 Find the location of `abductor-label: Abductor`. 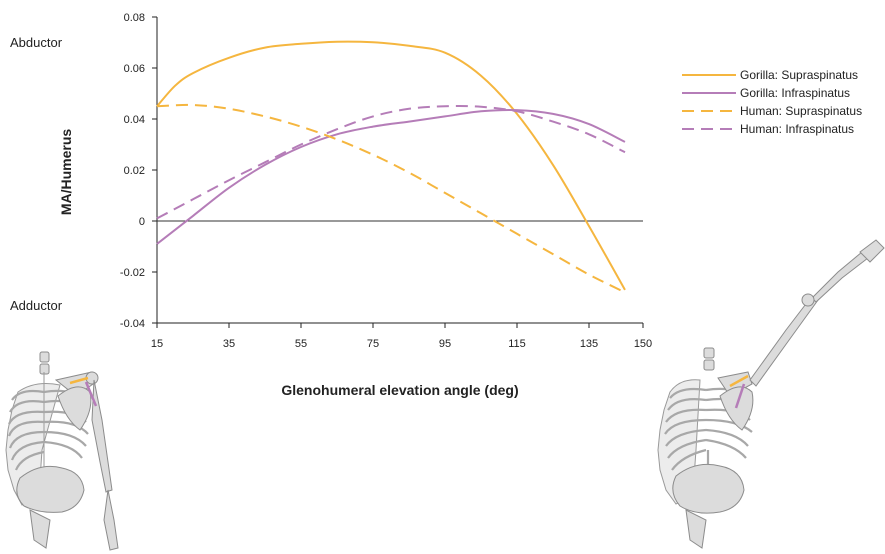

abductor-label: Abductor is located at coordinates (36, 42).